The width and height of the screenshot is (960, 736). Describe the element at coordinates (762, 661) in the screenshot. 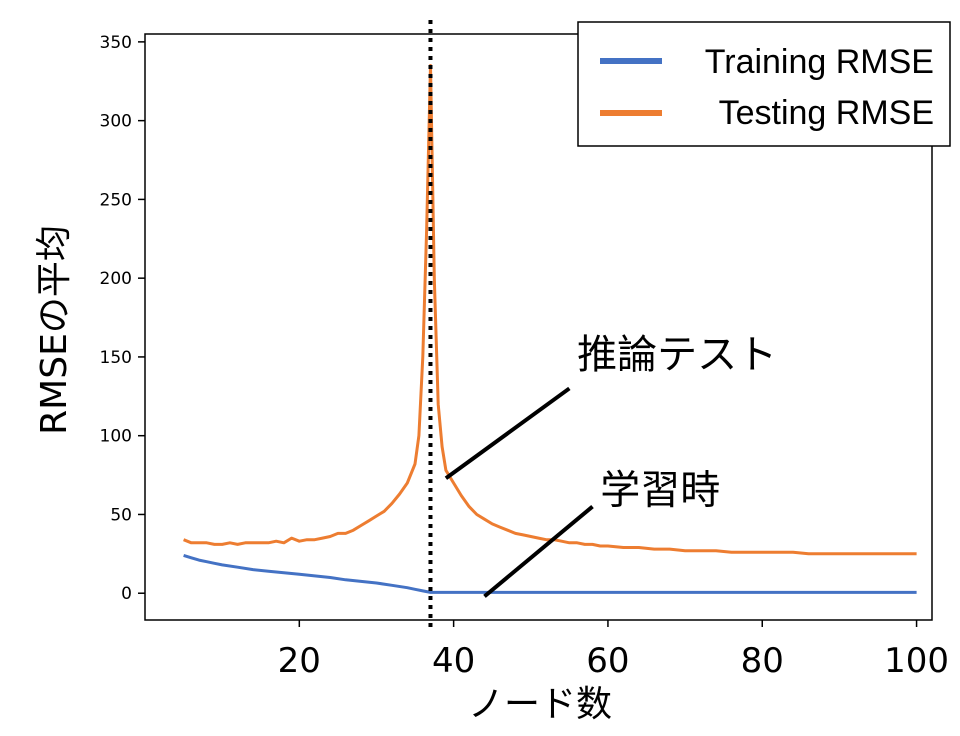

I see `x-tick-label: 80` at that location.